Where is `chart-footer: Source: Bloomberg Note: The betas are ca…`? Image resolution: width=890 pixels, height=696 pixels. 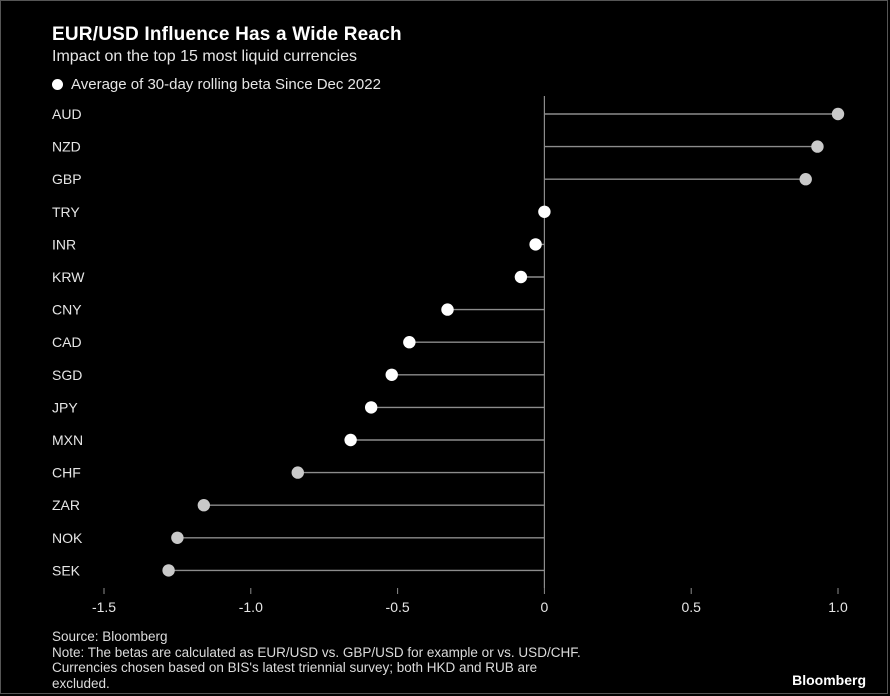
chart-footer: Source: Bloomberg Note: The betas are ca… is located at coordinates (316, 660).